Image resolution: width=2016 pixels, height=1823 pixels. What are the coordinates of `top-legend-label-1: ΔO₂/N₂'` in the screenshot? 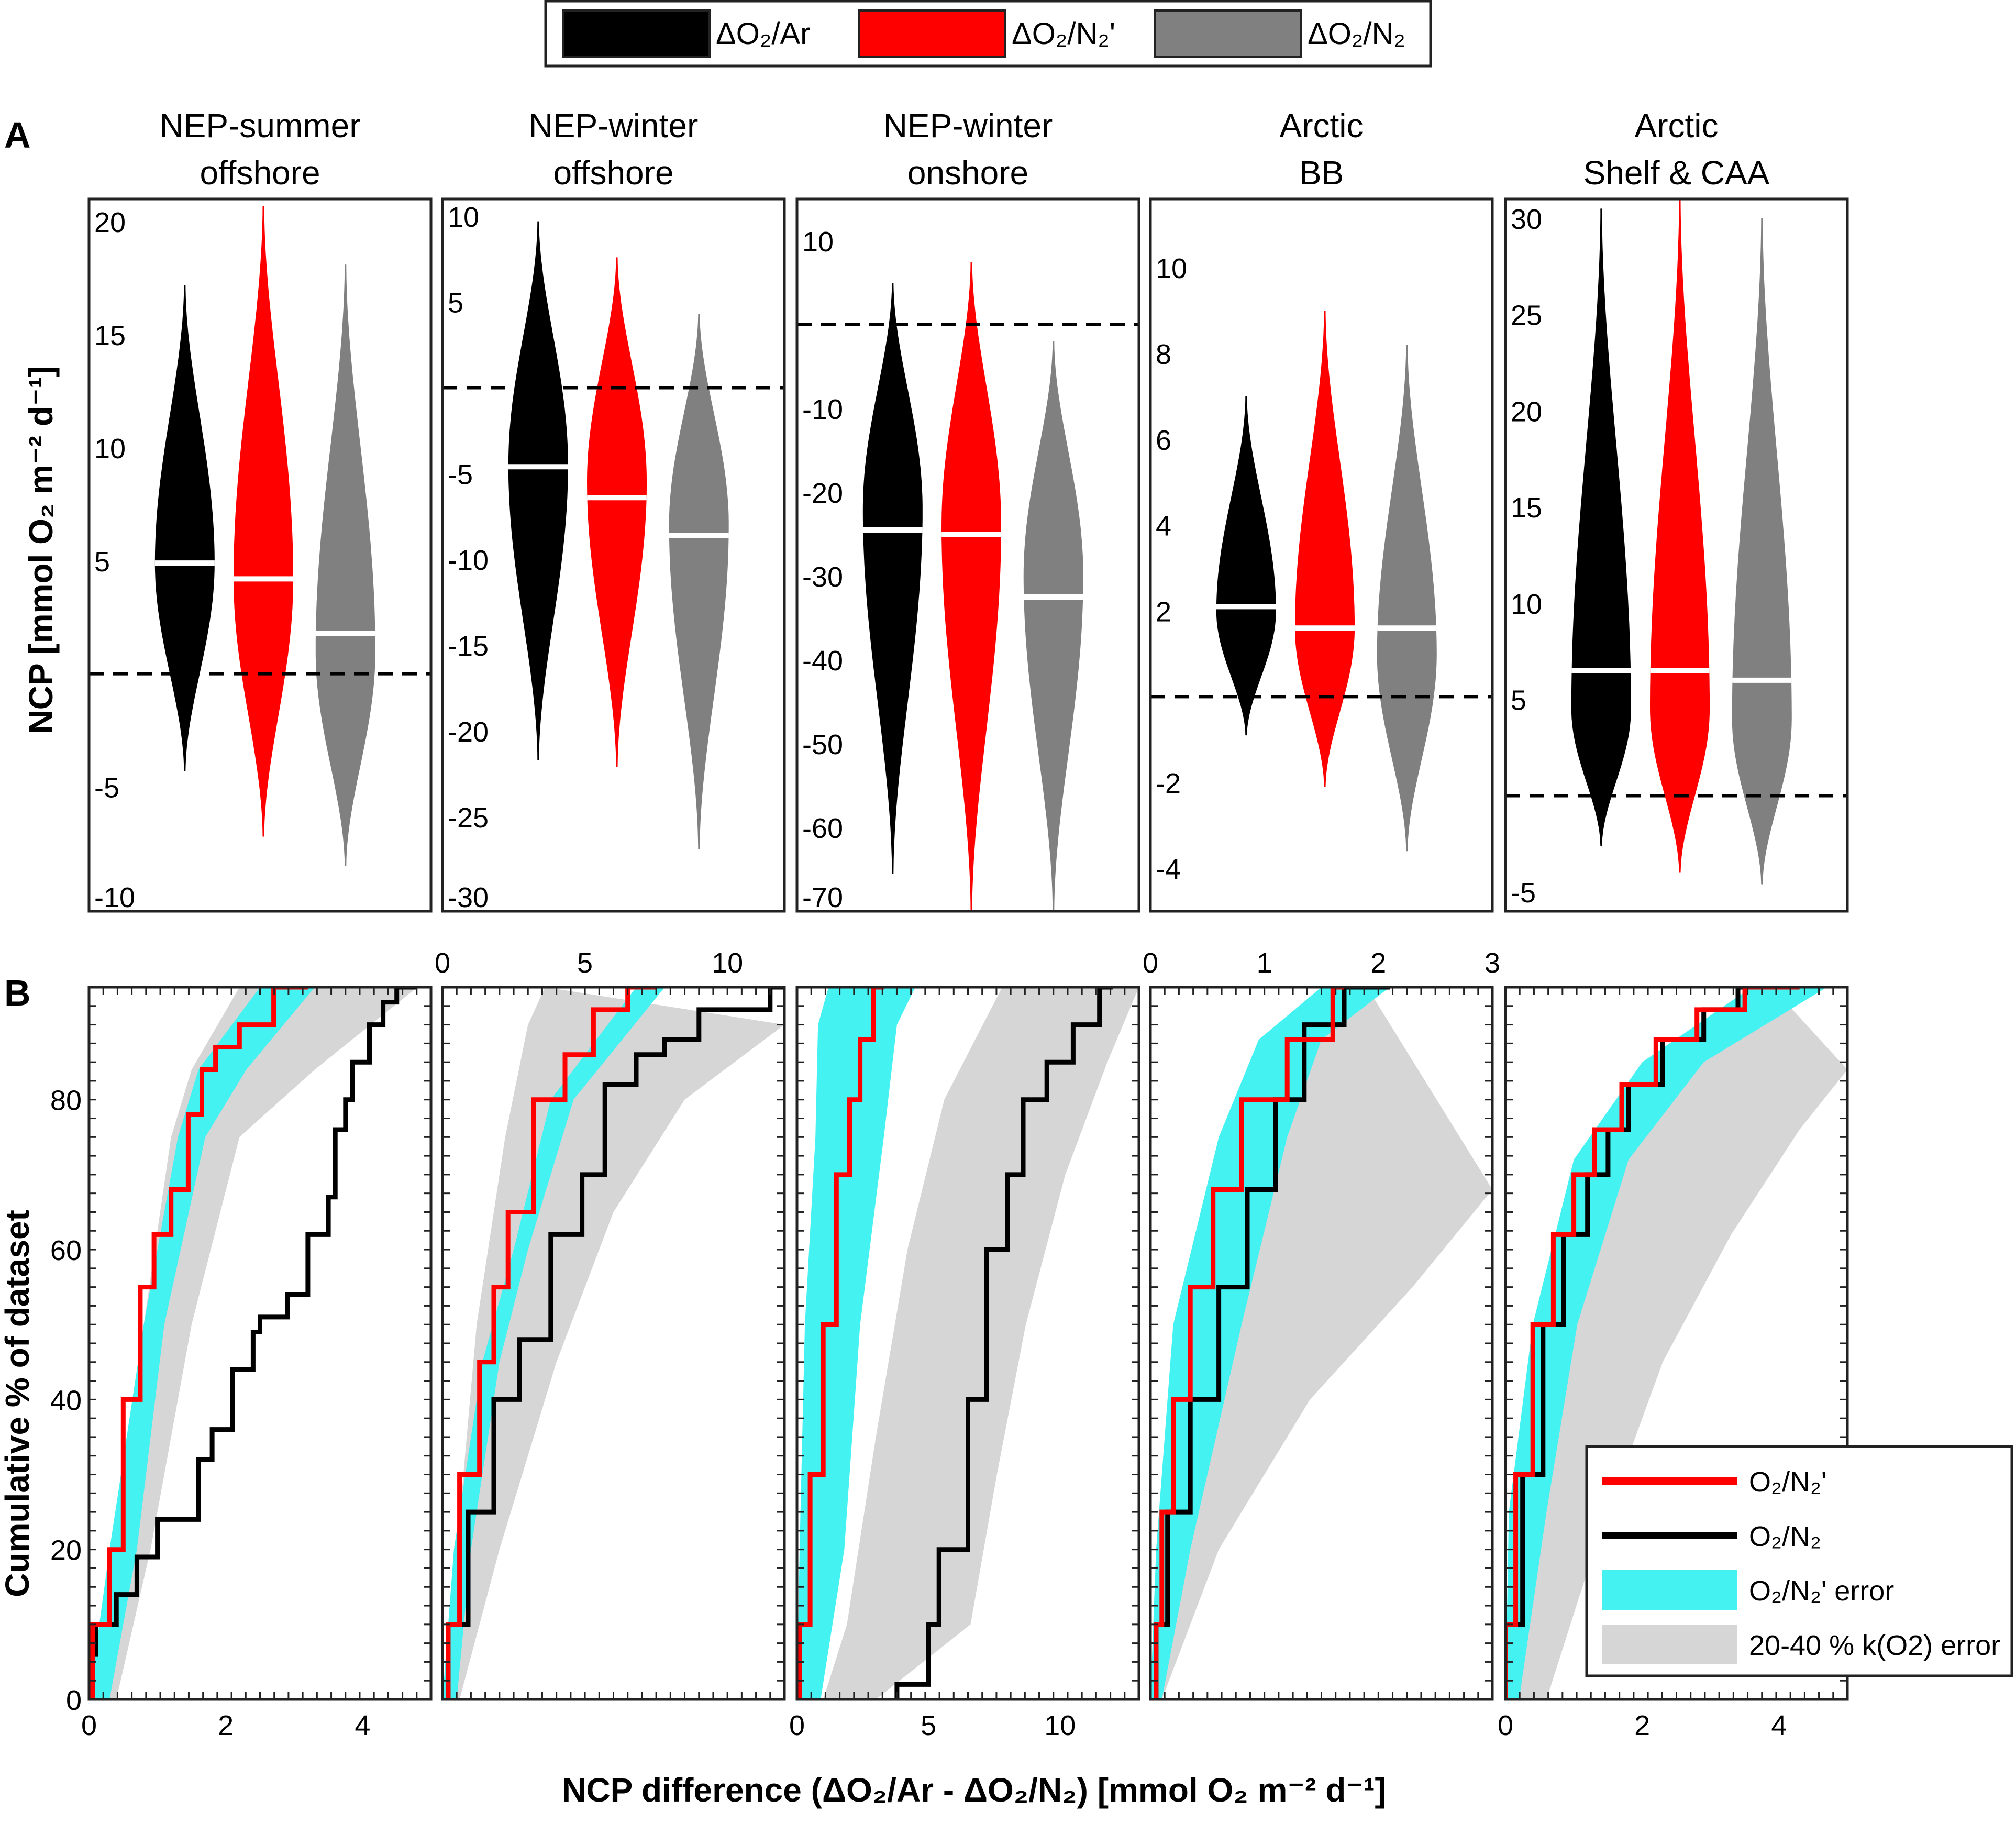 It's located at (1064, 34).